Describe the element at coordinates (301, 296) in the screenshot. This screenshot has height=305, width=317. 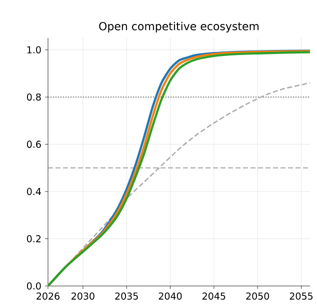
I see `x-tick-label: 2055` at that location.